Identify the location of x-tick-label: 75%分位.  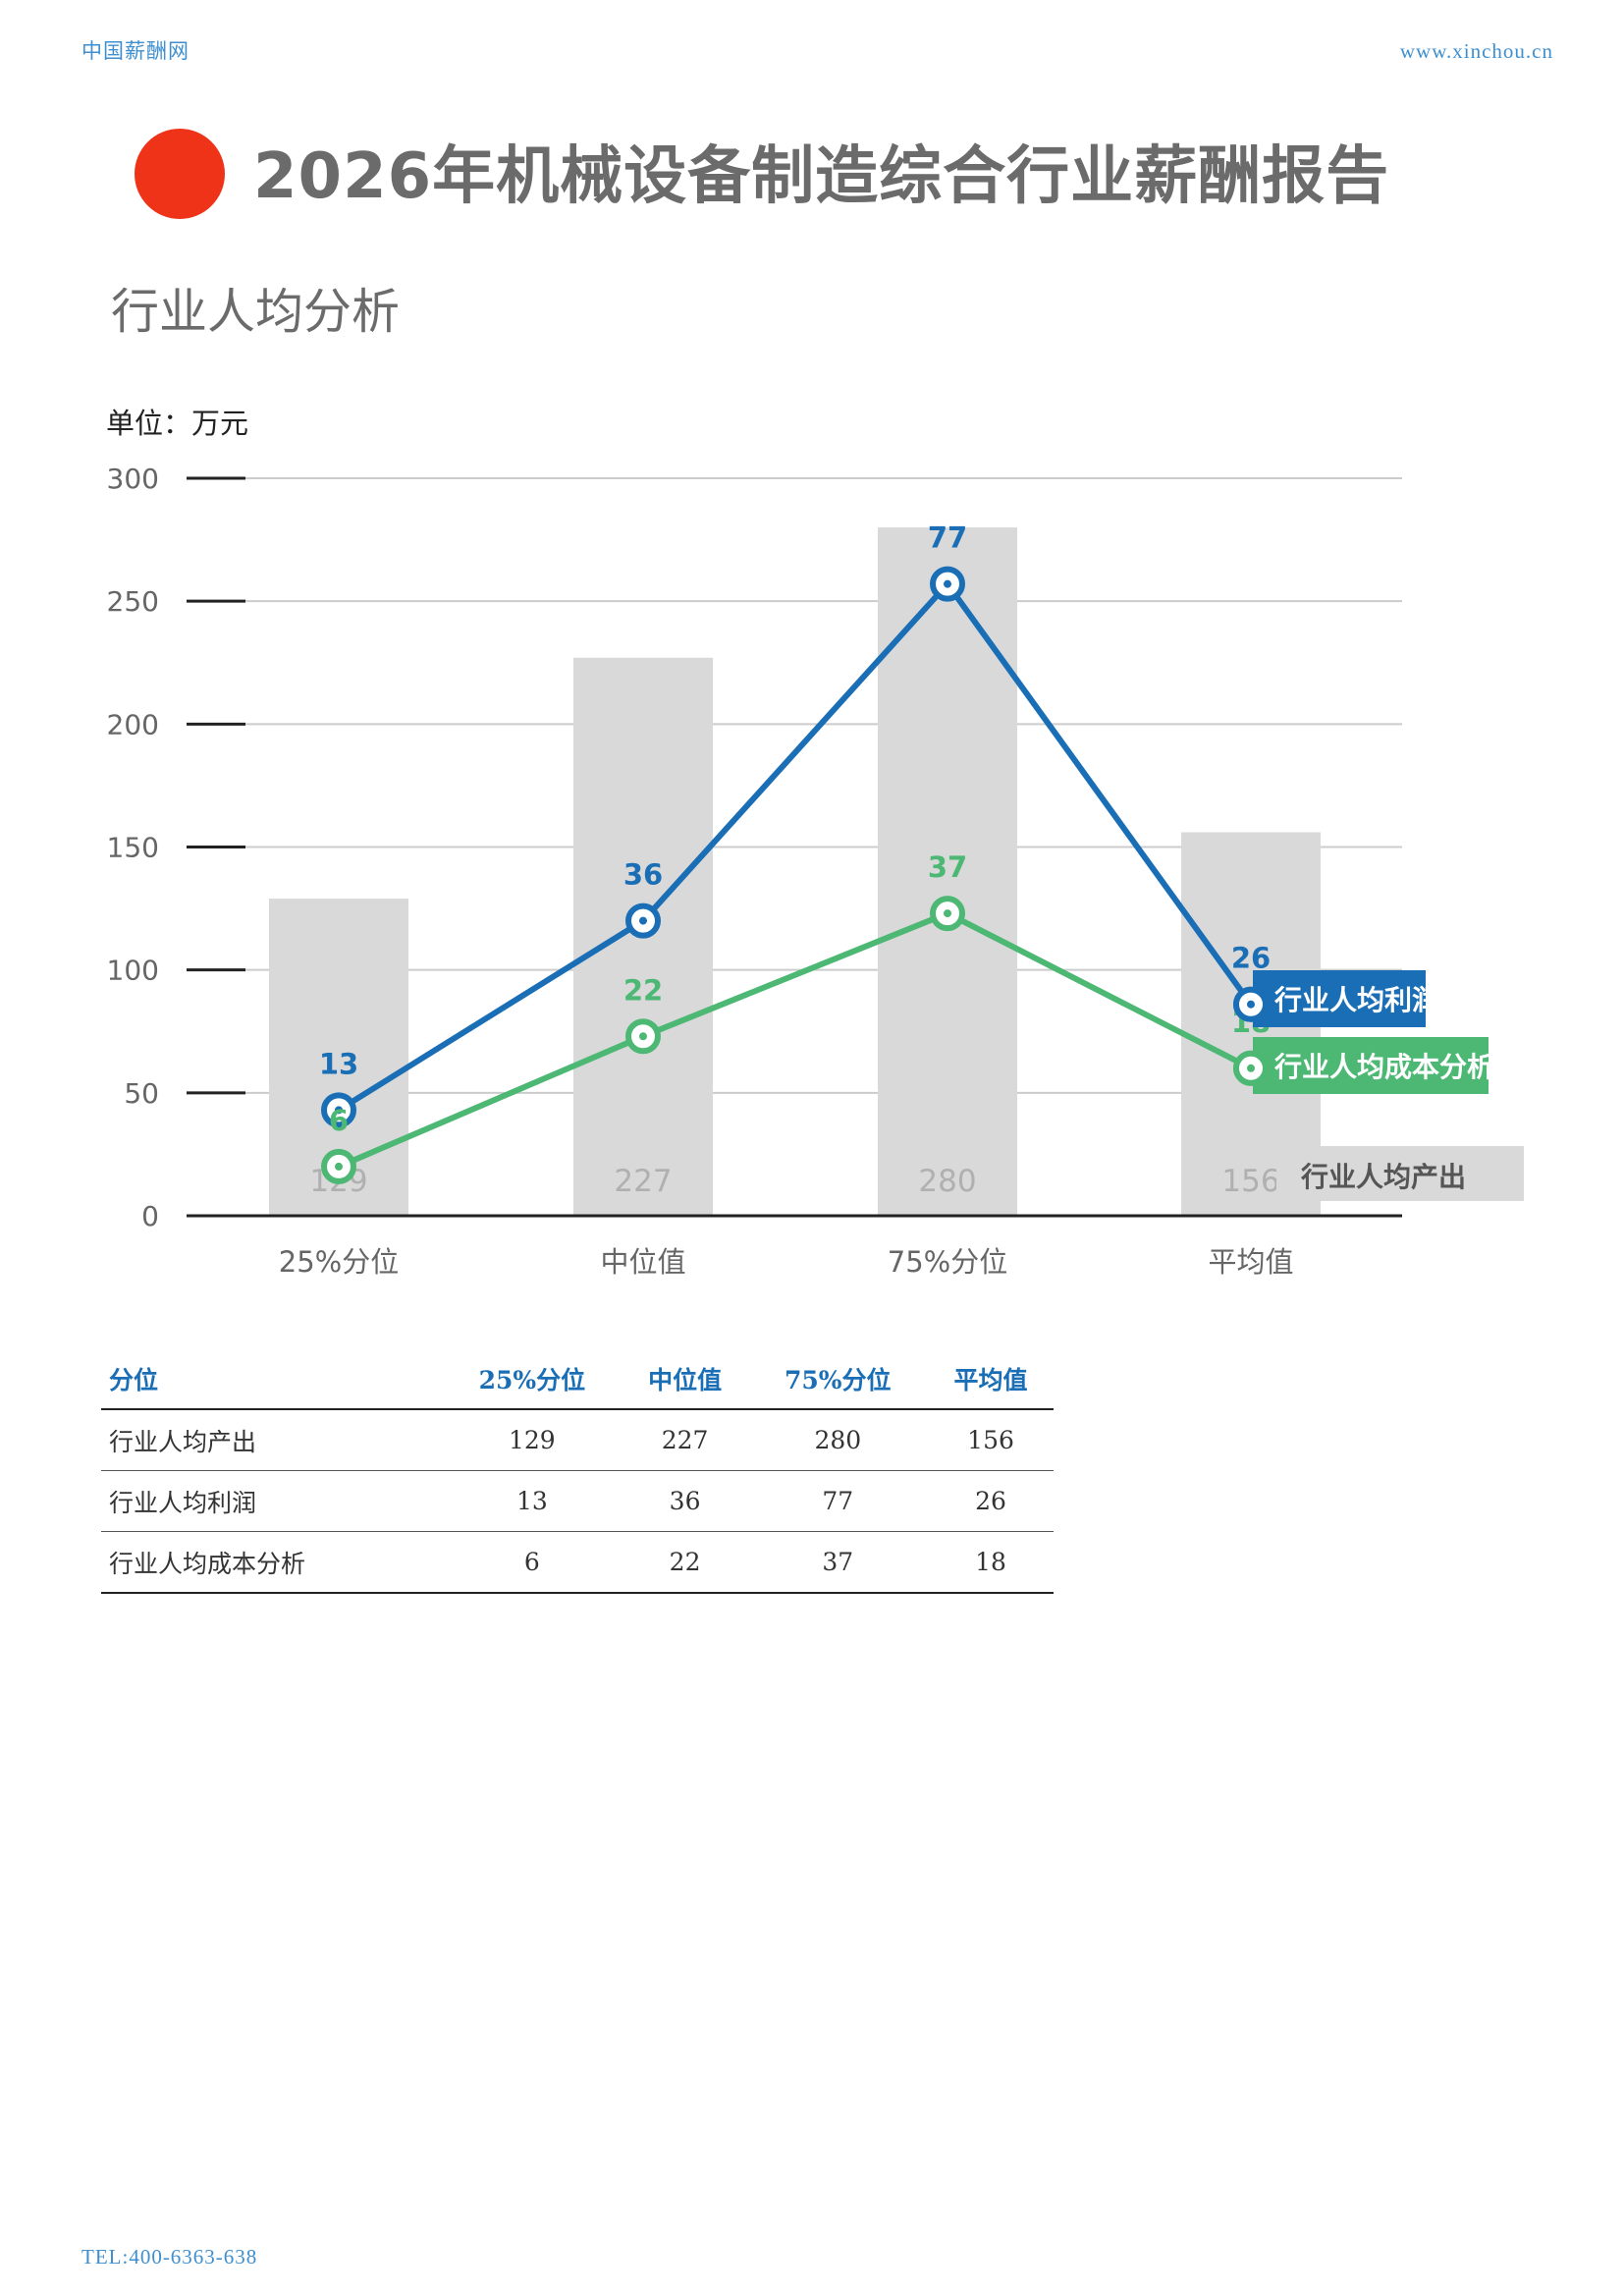
(947, 1262).